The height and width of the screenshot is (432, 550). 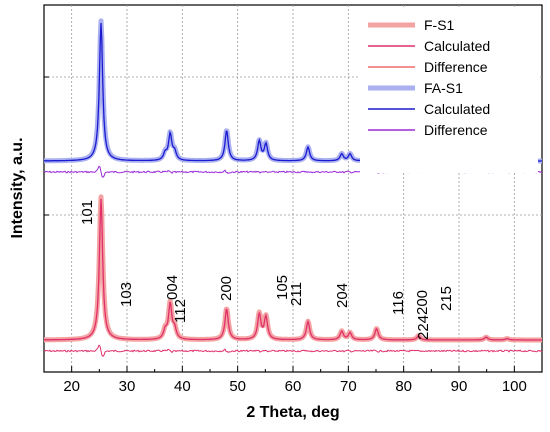 I want to click on y-axis-title: Intensity, a.u., so click(x=17, y=187).